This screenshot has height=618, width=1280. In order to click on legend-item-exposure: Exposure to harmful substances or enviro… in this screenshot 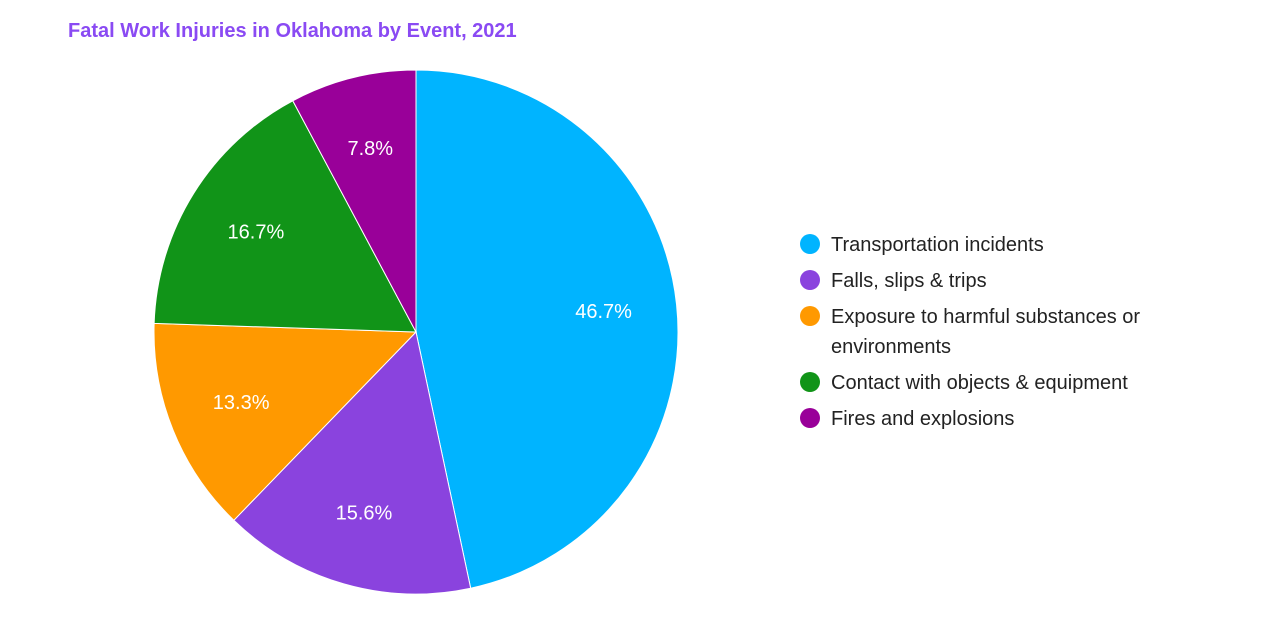, I will do `click(1010, 332)`.